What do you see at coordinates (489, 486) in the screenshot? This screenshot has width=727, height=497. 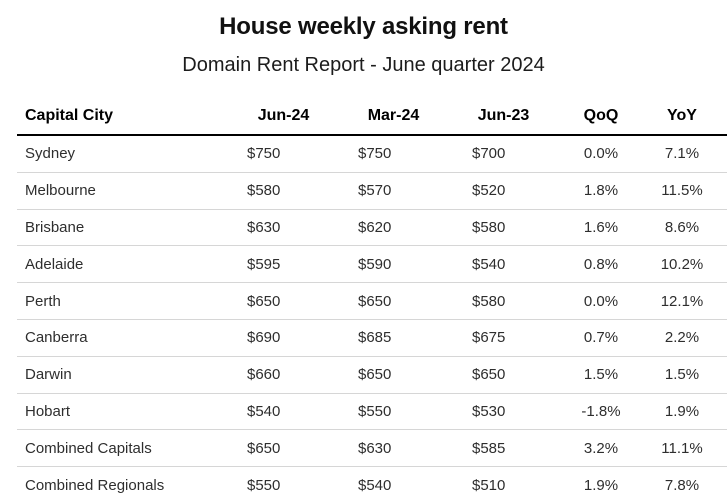 I see `cell-jun-23: $510` at bounding box center [489, 486].